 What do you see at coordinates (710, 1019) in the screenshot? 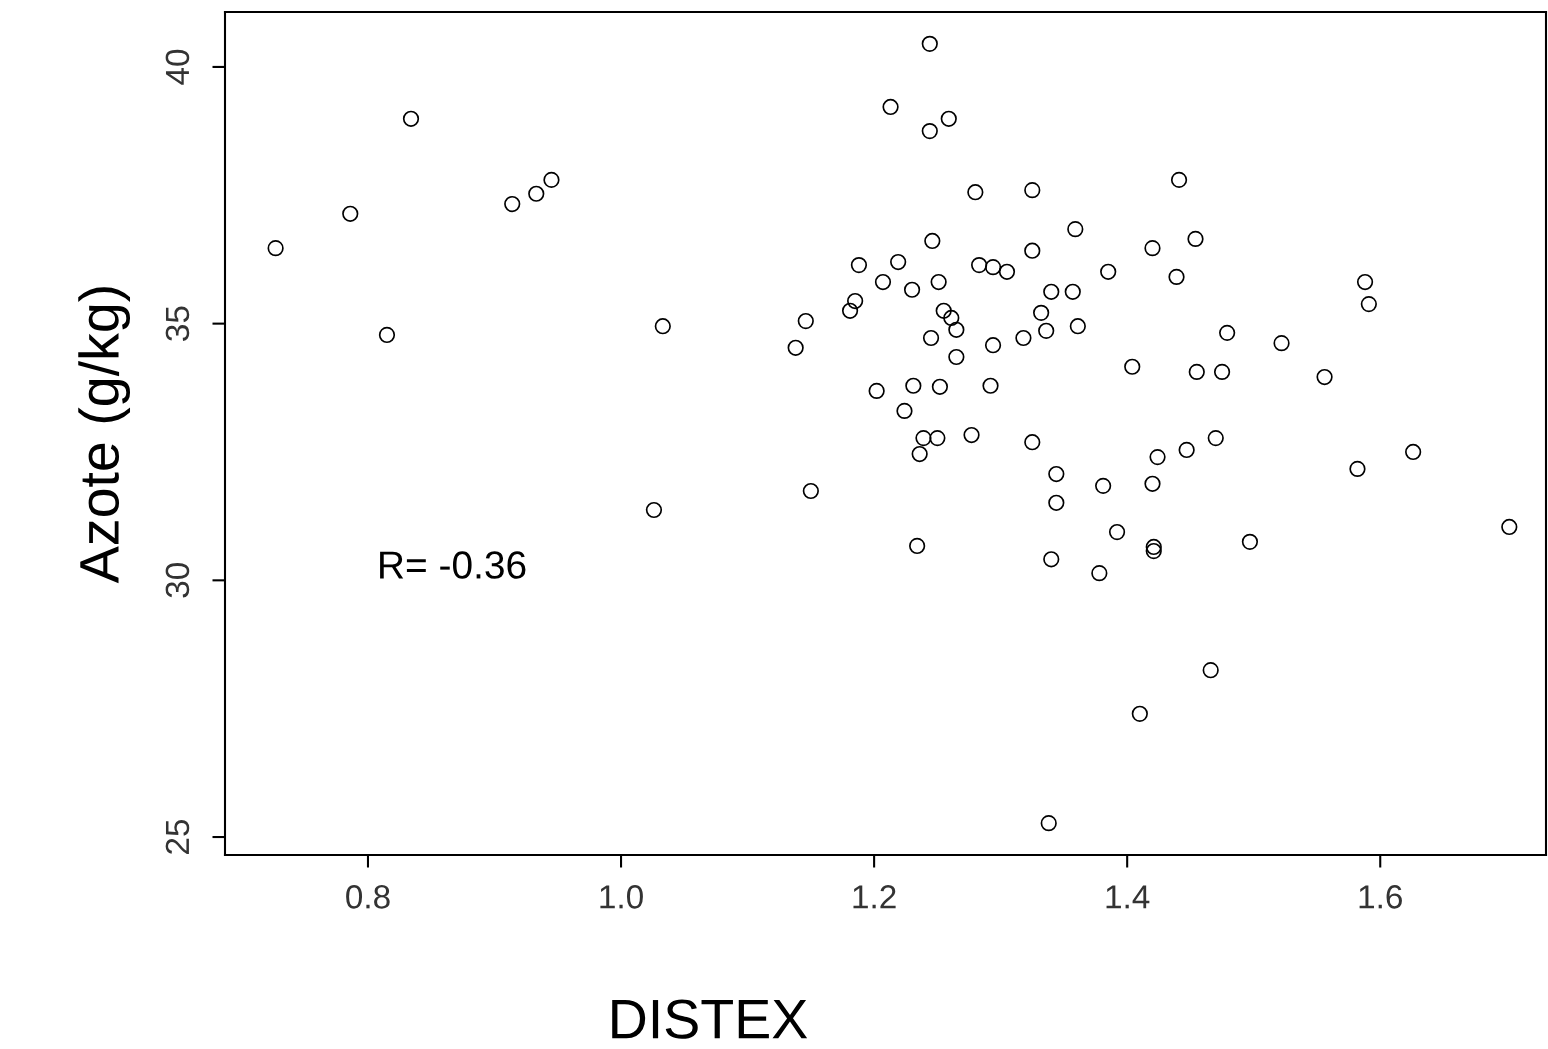
I see `x-axis-title: DISTEX` at bounding box center [710, 1019].